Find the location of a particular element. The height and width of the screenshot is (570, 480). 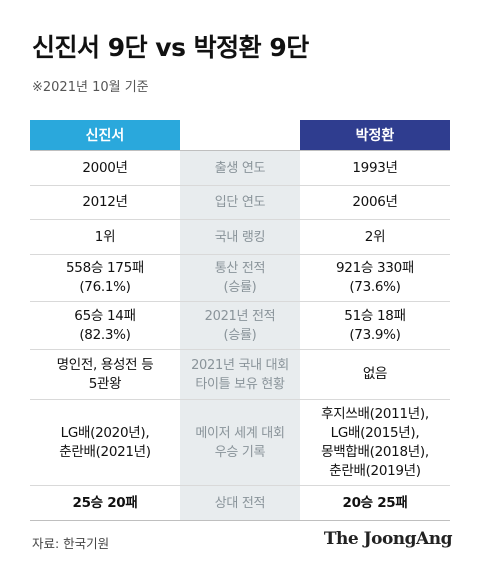

row-label: 국내 랭킹 is located at coordinates (240, 237).